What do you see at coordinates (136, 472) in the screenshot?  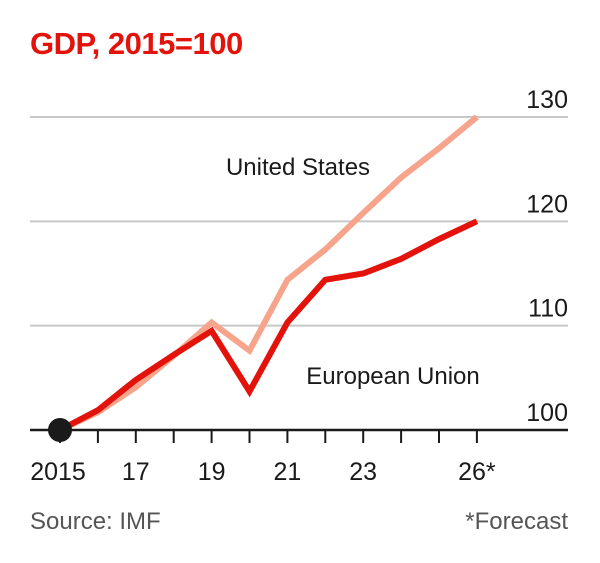 I see `x-tick-label: 17` at bounding box center [136, 472].